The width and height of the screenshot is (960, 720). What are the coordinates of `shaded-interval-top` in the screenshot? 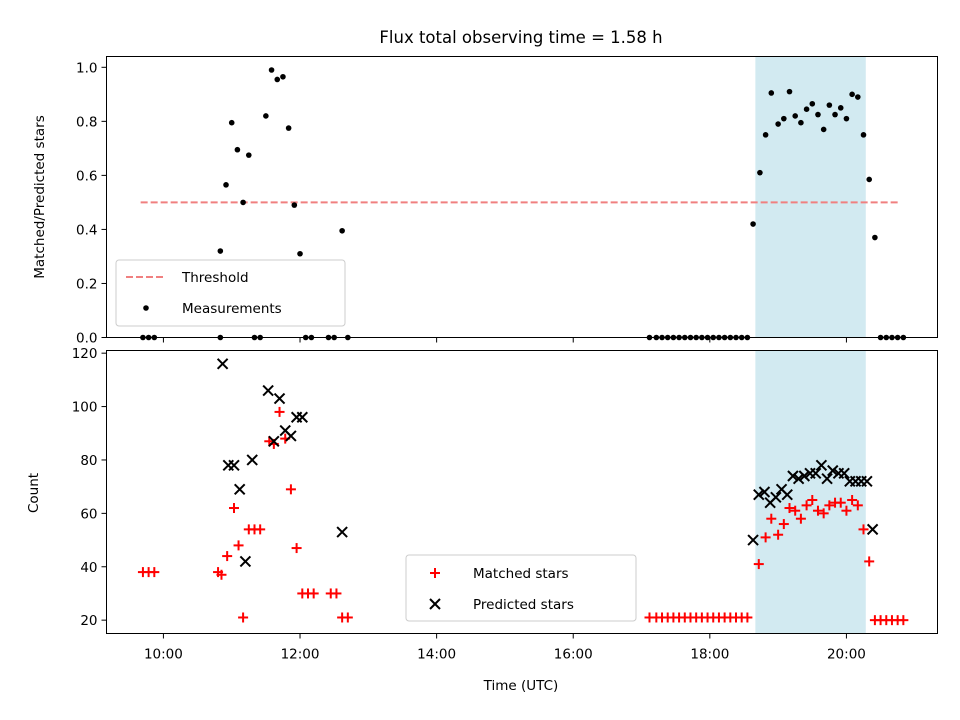 It's located at (810, 197).